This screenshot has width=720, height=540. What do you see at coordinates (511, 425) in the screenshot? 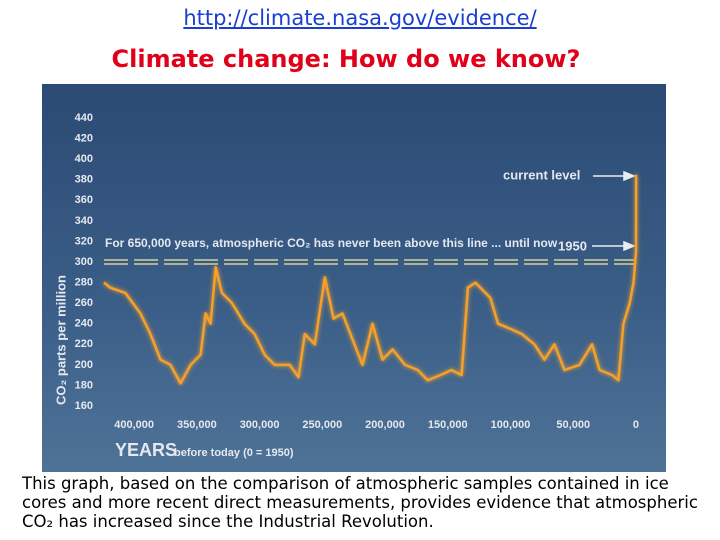
I see `x-tick-label: 100,000` at bounding box center [511, 425].